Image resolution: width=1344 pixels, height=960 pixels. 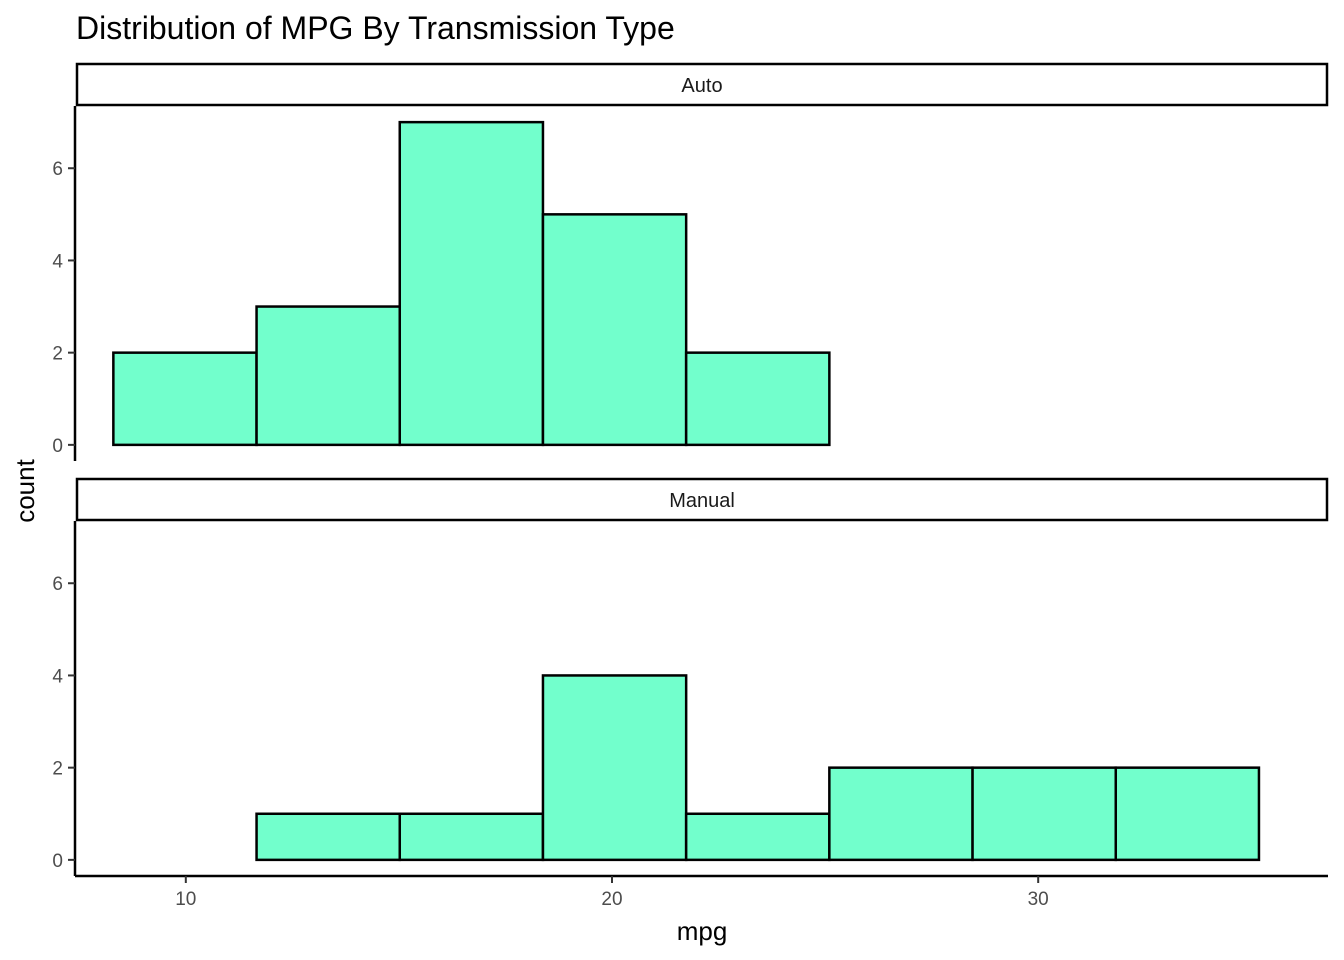 What do you see at coordinates (57, 769) in the screenshot?
I see `y-tick-label-manual-2: 2` at bounding box center [57, 769].